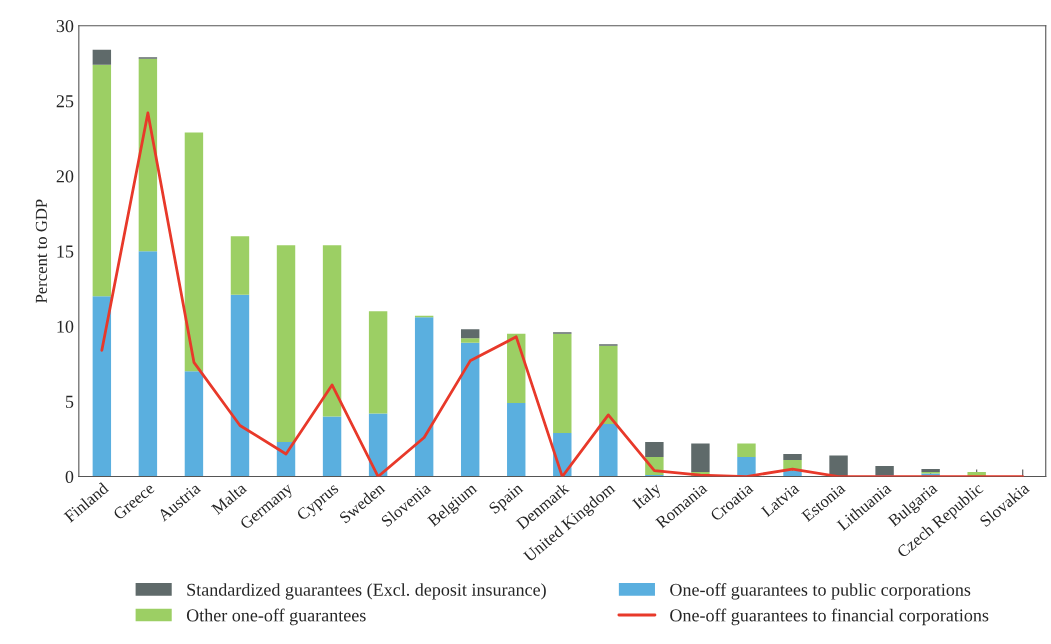 Image resolution: width=1051 pixels, height=644 pixels. Describe the element at coordinates (820, 591) in the screenshot. I see `legend-label: One-off guarantees to public corporations` at that location.